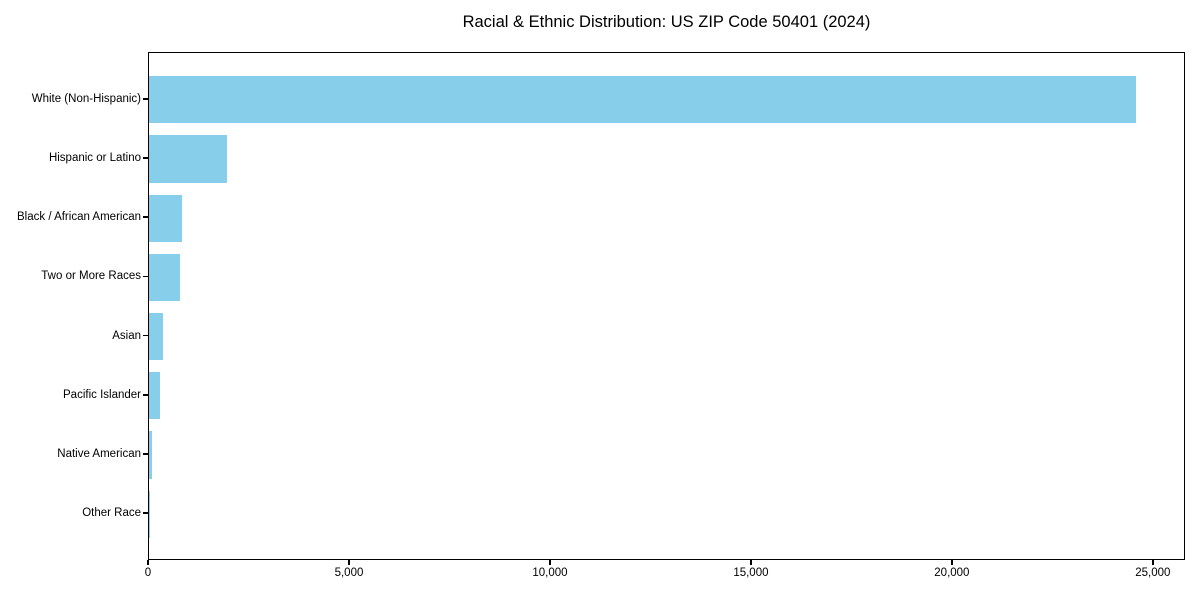 This screenshot has height=600, width=1200. I want to click on x-axis-tick-label: 5,000, so click(349, 573).